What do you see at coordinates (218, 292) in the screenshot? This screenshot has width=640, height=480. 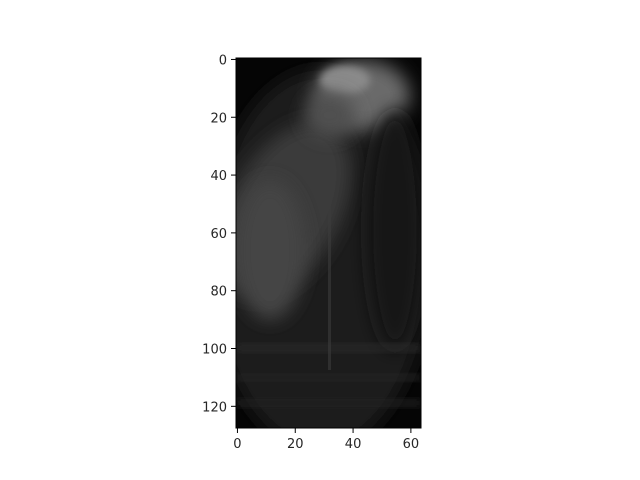 I see `y-tick-label: 80` at bounding box center [218, 292].